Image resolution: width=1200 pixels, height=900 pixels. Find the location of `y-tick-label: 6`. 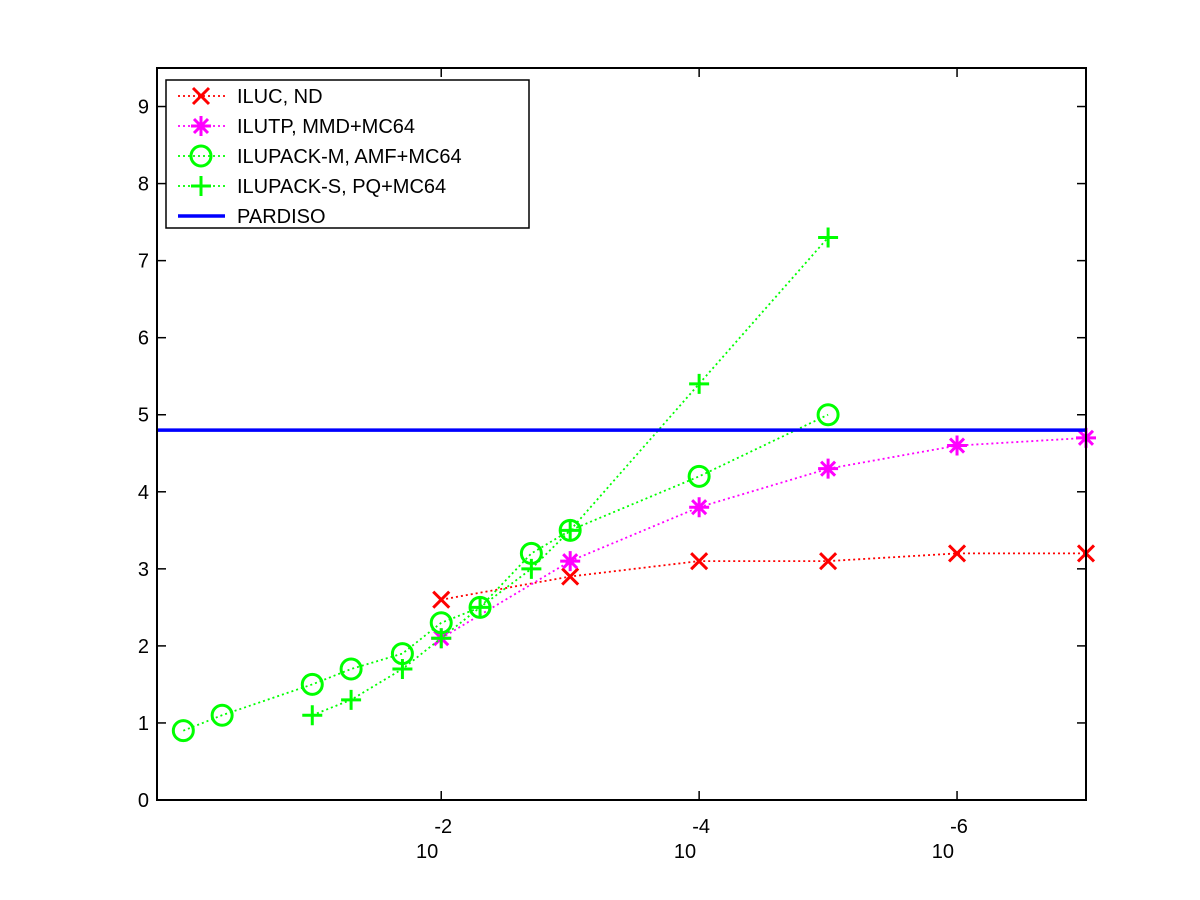

y-tick-label: 6 is located at coordinates (143, 339).